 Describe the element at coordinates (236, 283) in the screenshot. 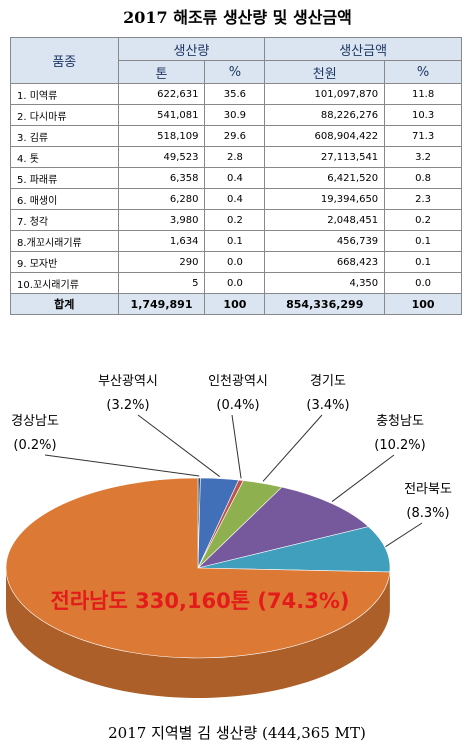

I see `table-row: 10.꼬시래기류 5 0.0 4,350 0.0` at that location.